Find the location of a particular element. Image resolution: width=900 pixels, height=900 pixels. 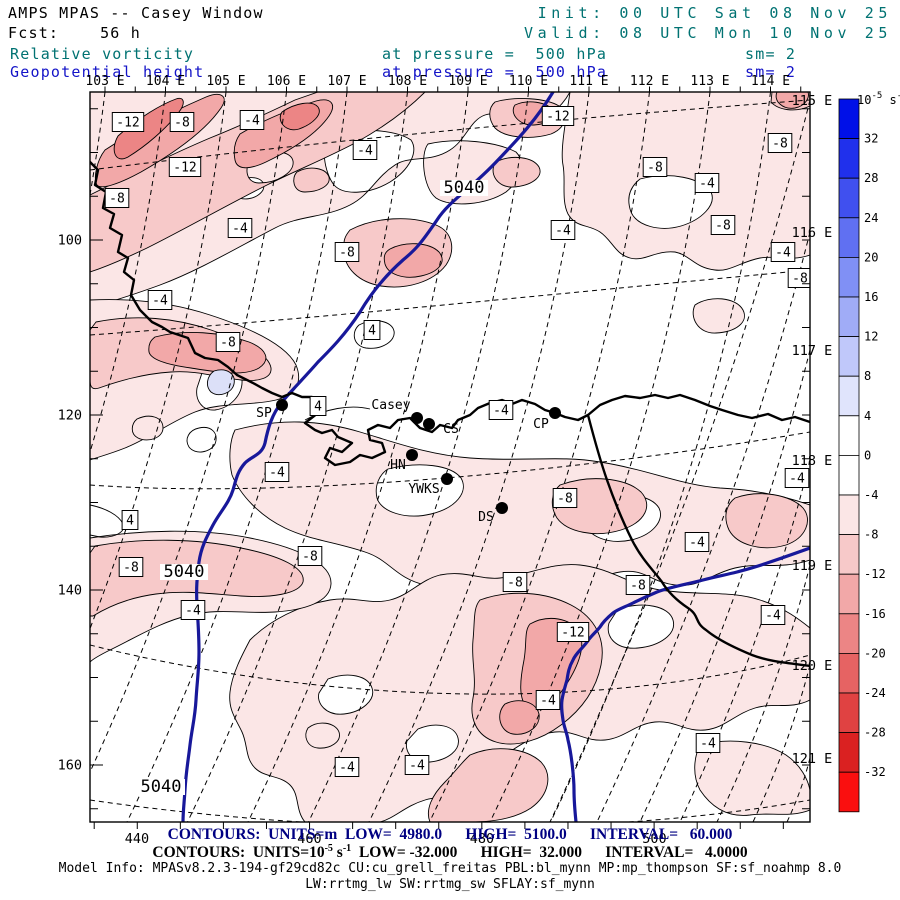

init-time: Init: 00 UTC Sat 08 Nov 25 is located at coordinates (714, 13).